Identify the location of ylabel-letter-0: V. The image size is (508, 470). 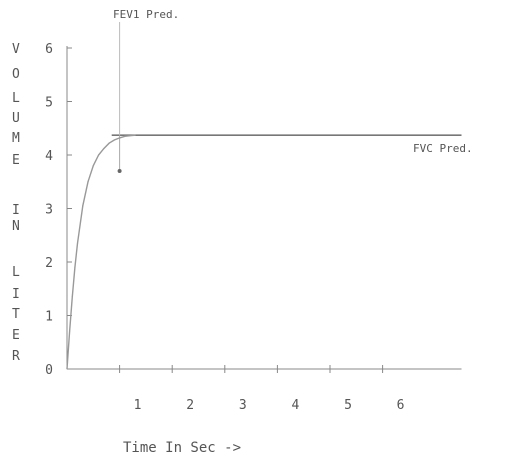
(16, 49).